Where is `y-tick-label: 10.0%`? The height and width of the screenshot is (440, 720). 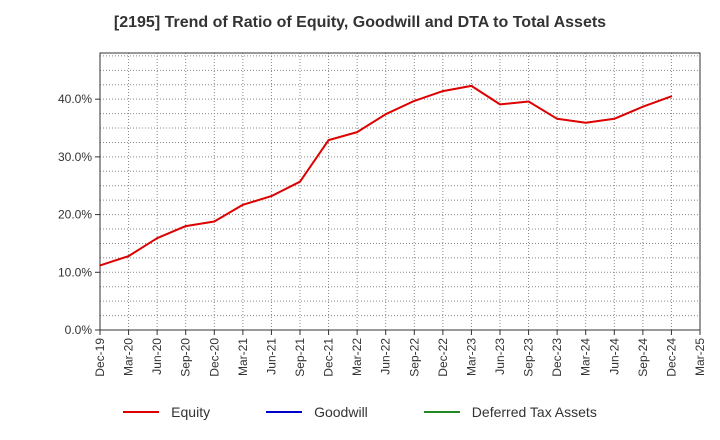 y-tick-label: 10.0% is located at coordinates (75, 272).